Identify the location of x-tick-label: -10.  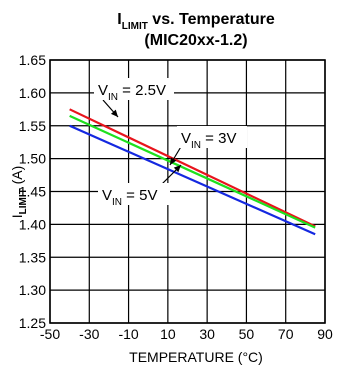
(128, 334).